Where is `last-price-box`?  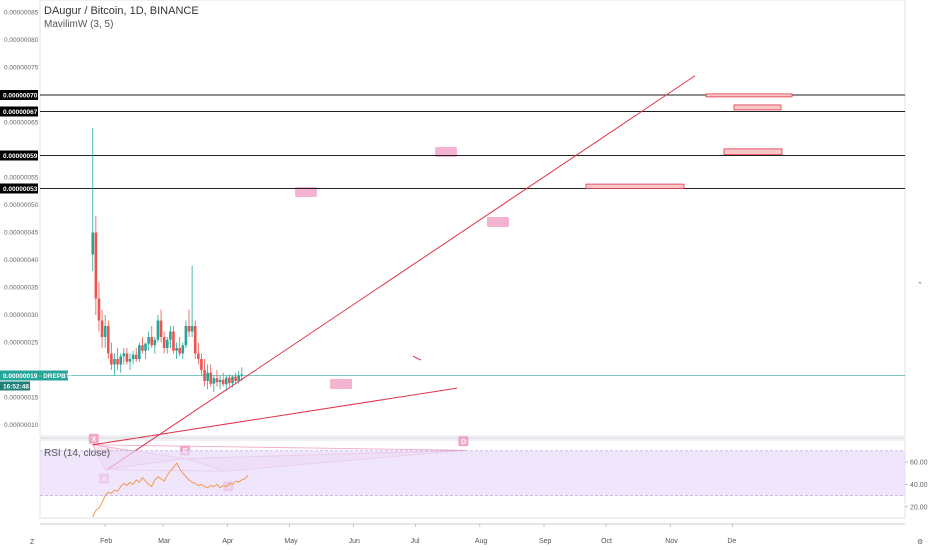 last-price-box is located at coordinates (34, 375).